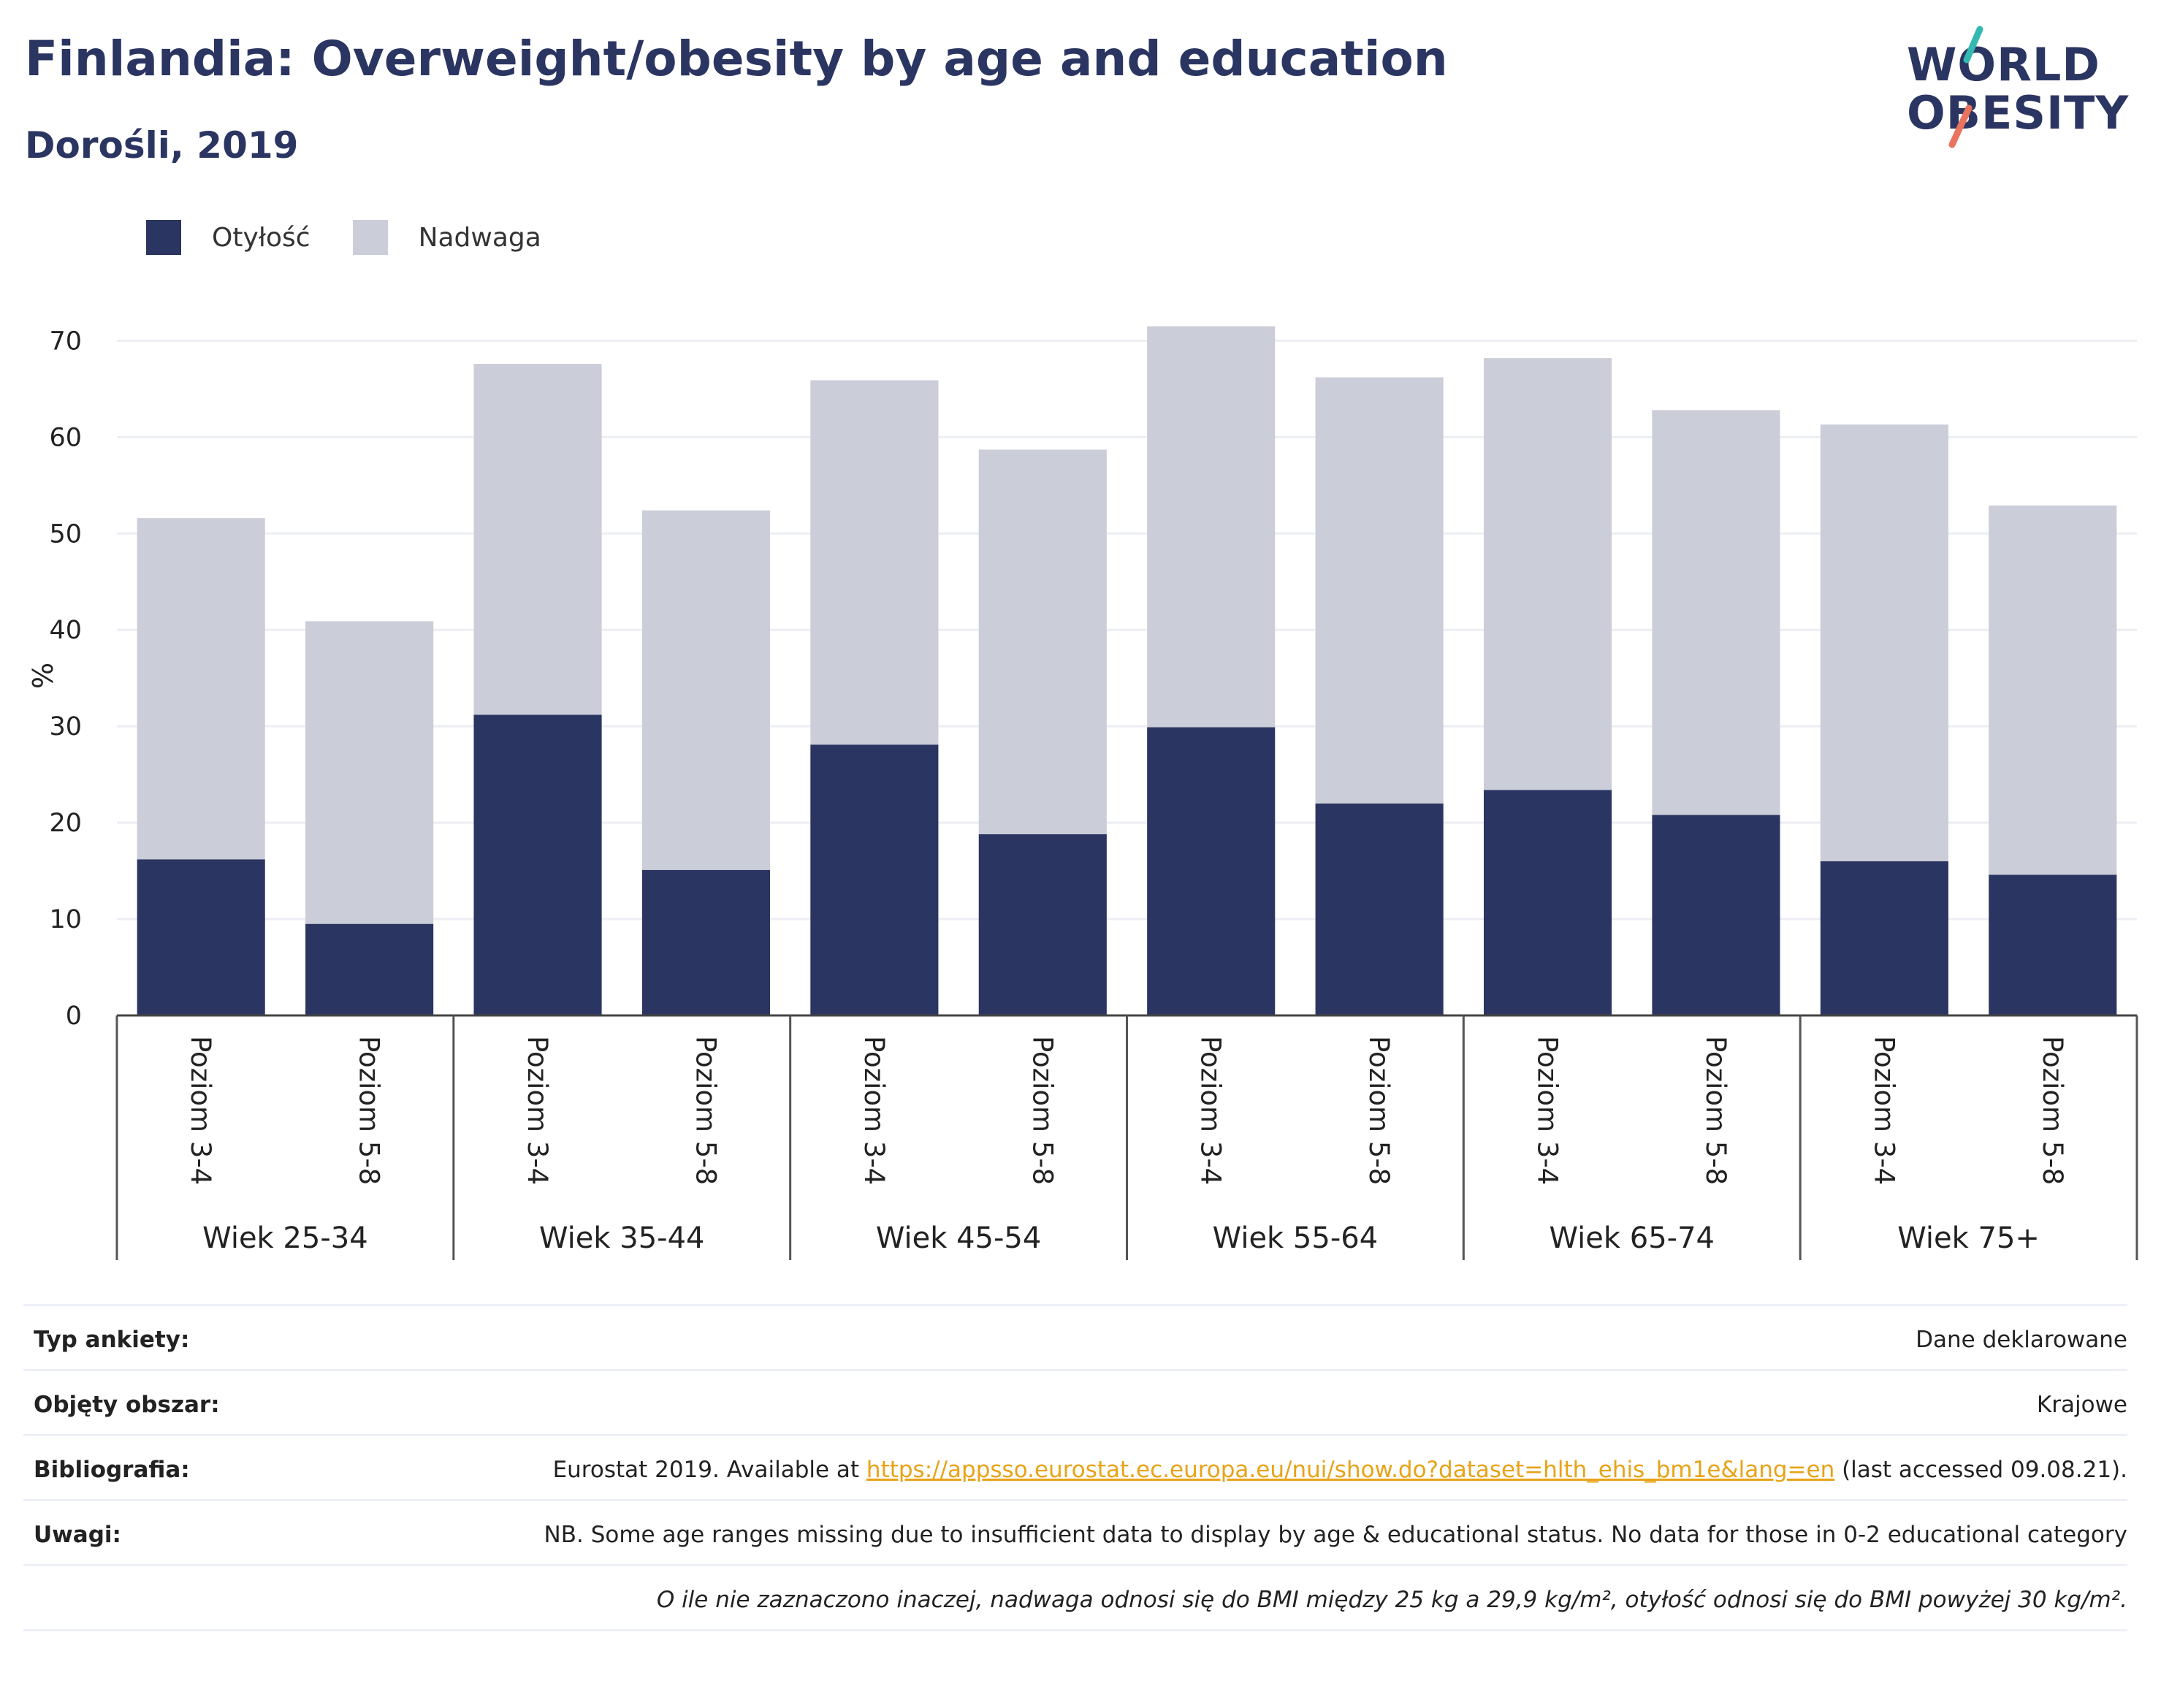 This screenshot has height=1708, width=2161. What do you see at coordinates (1632, 1238) in the screenshot?
I see `group-label: Wiek 65-74` at bounding box center [1632, 1238].